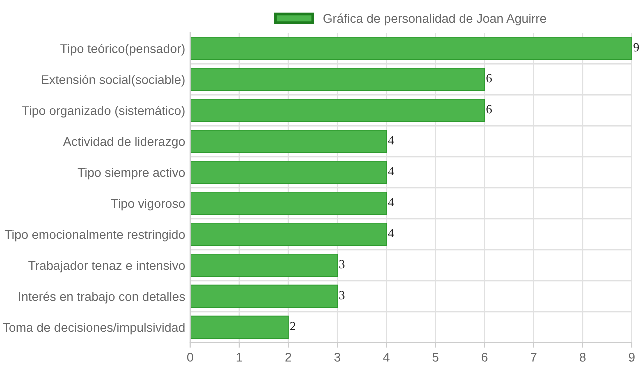 This screenshot has width=639, height=372. I want to click on y-tick-label: Actividad de liderazgo, so click(124, 143).